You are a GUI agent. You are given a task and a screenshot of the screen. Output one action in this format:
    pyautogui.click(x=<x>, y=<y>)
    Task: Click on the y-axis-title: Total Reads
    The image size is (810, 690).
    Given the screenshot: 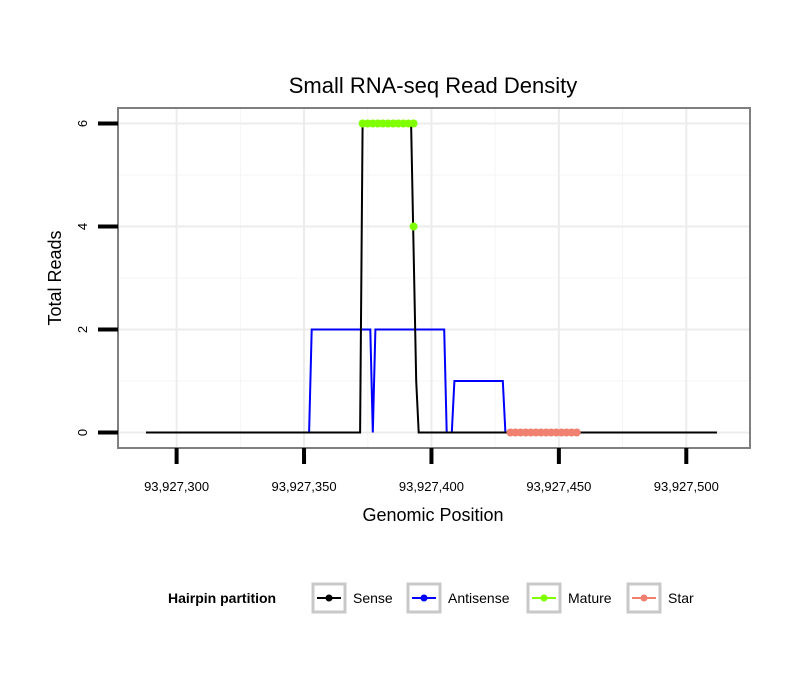 What is the action you would take?
    pyautogui.click(x=55, y=277)
    